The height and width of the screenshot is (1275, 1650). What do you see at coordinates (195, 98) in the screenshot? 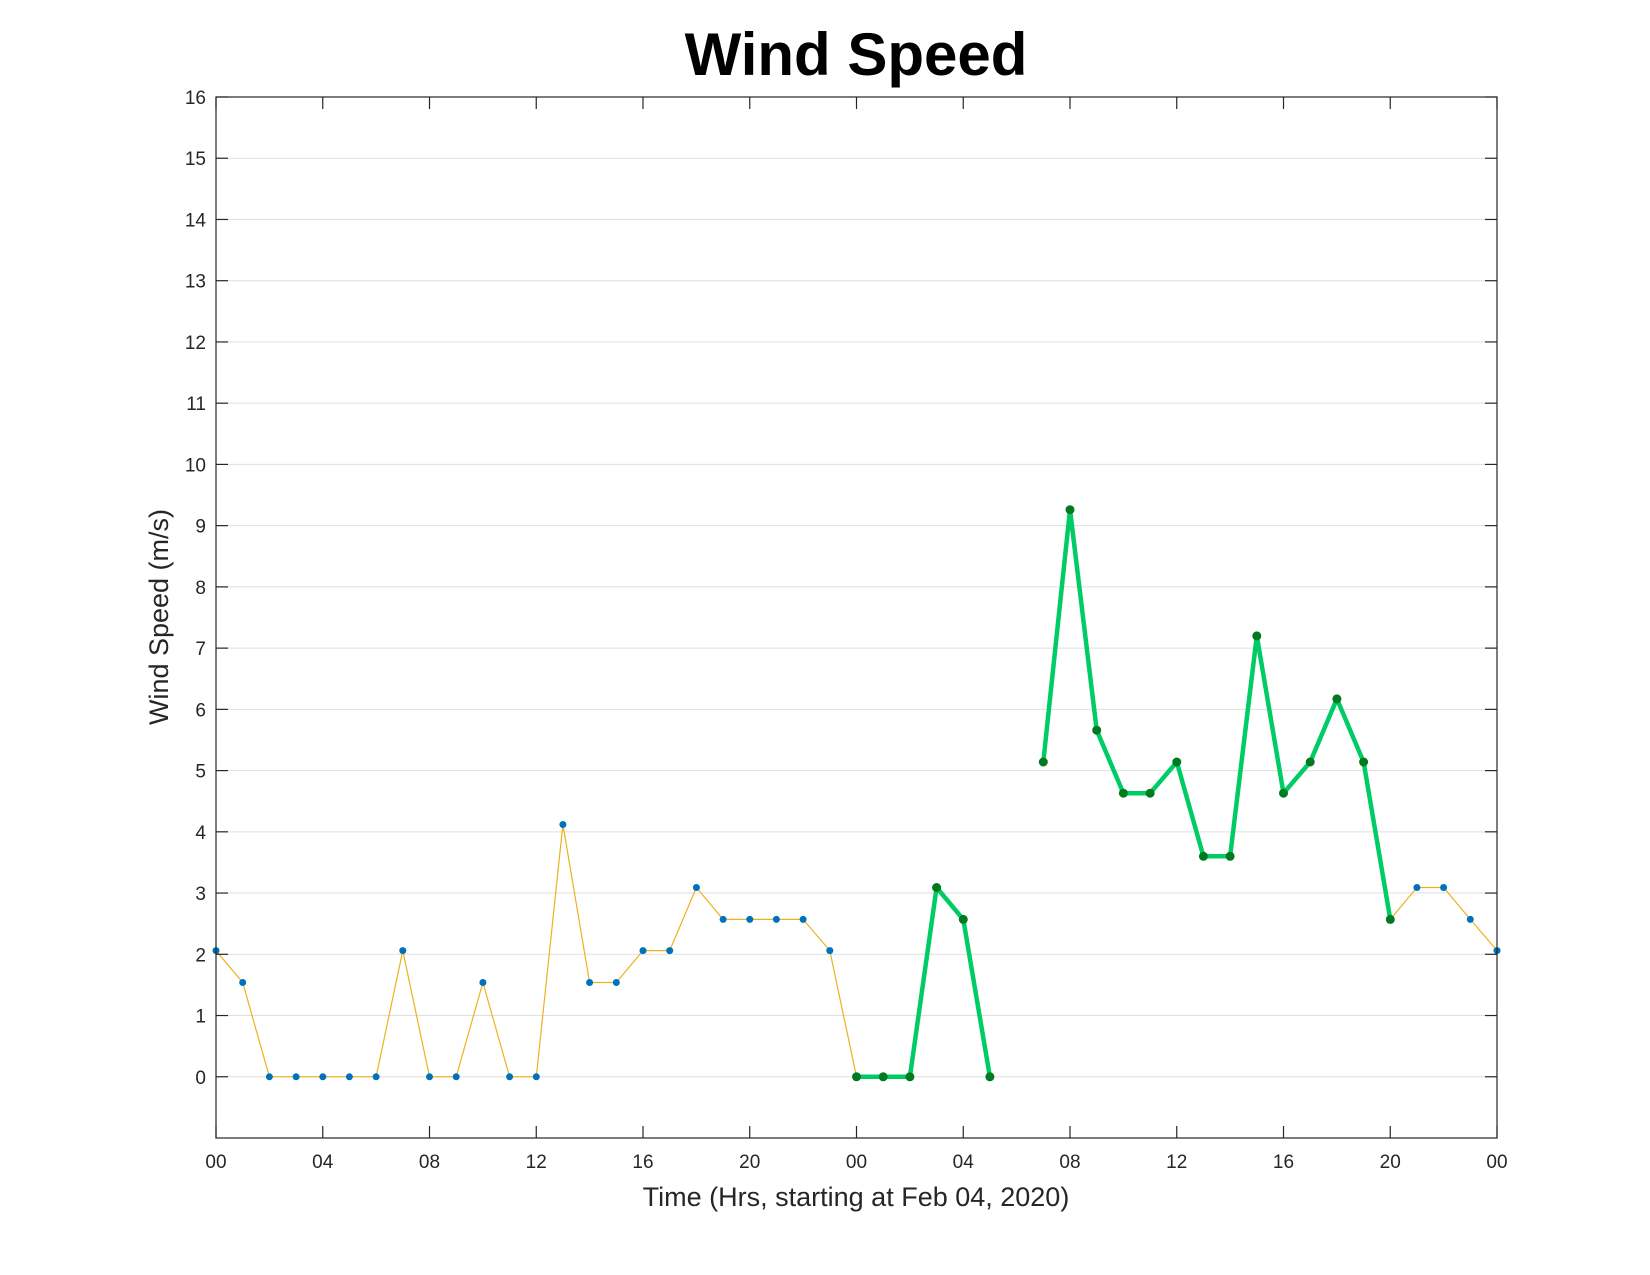
I see `y-tick-label: 16` at bounding box center [195, 98].